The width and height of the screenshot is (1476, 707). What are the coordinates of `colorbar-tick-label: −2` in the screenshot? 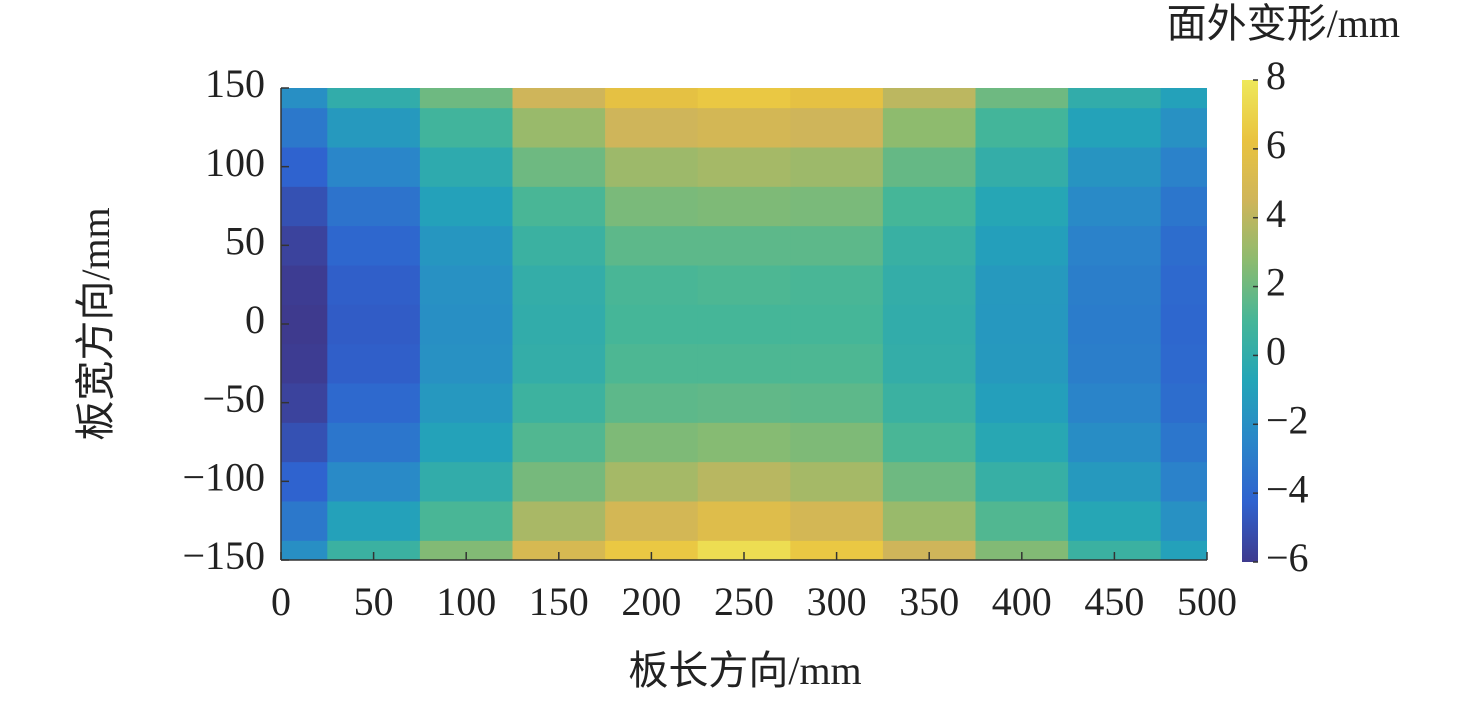 It's located at (1287, 419).